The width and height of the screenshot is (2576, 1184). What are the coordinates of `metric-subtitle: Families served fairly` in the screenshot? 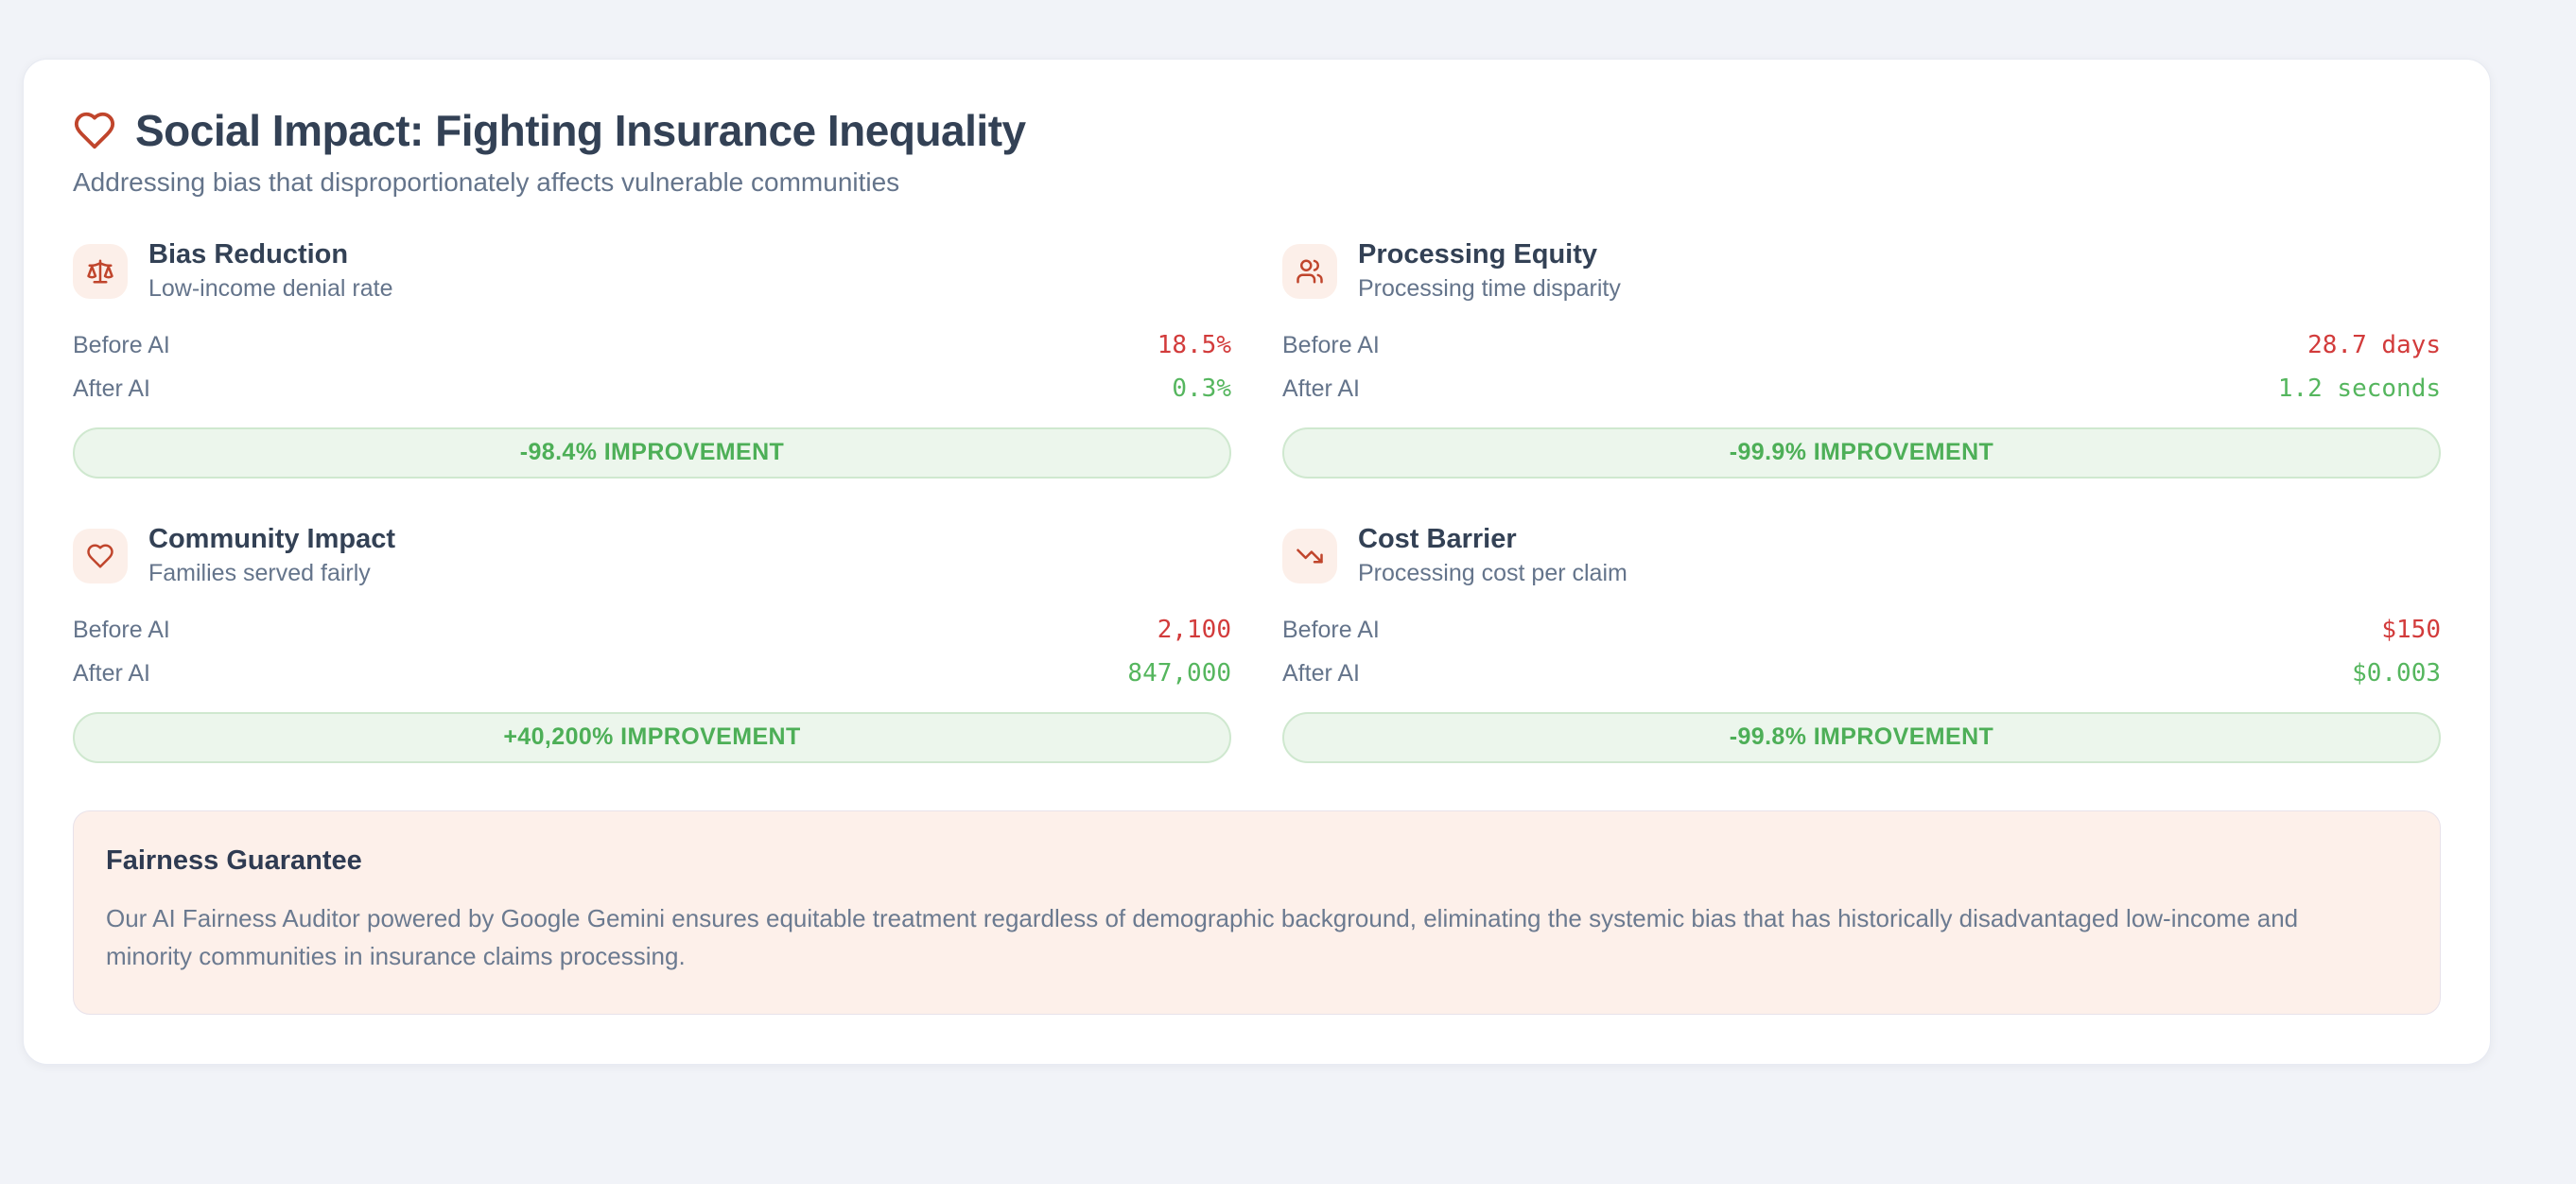 It's located at (259, 573).